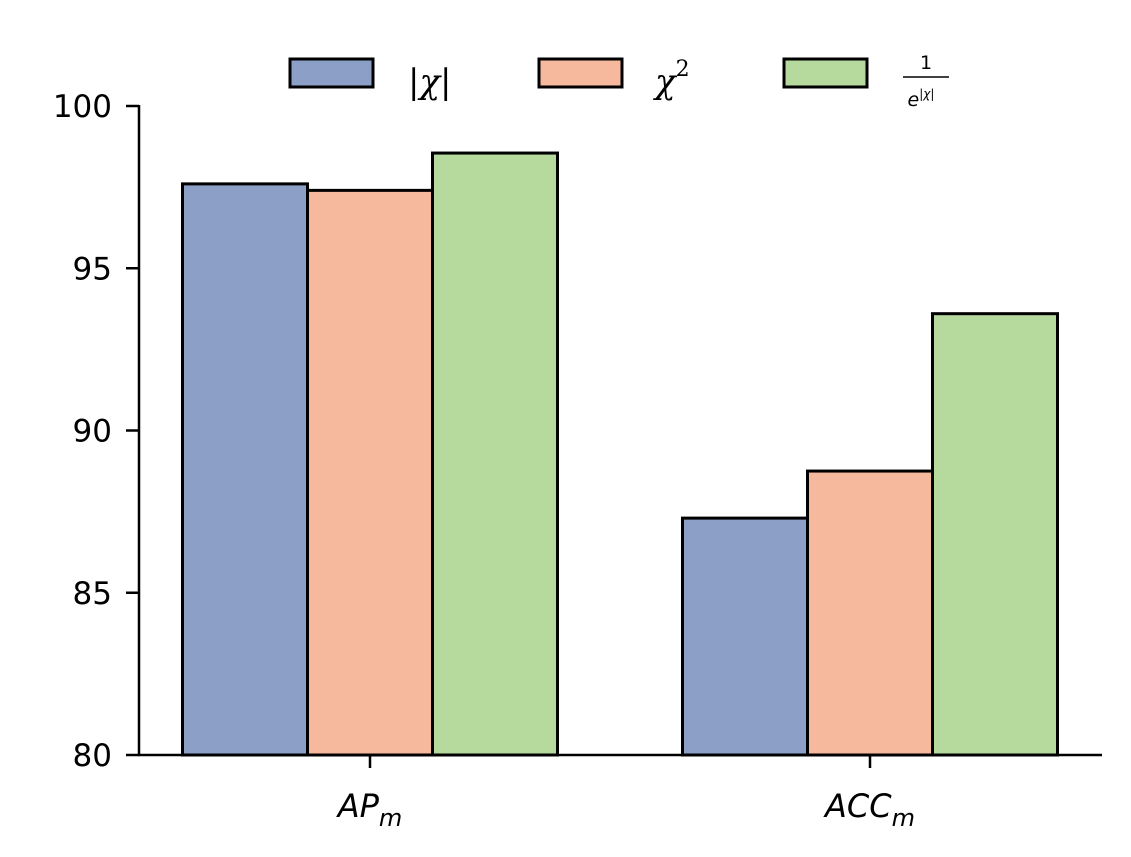  Describe the element at coordinates (745, 636) in the screenshot. I see `bar-series0-cat1` at that location.